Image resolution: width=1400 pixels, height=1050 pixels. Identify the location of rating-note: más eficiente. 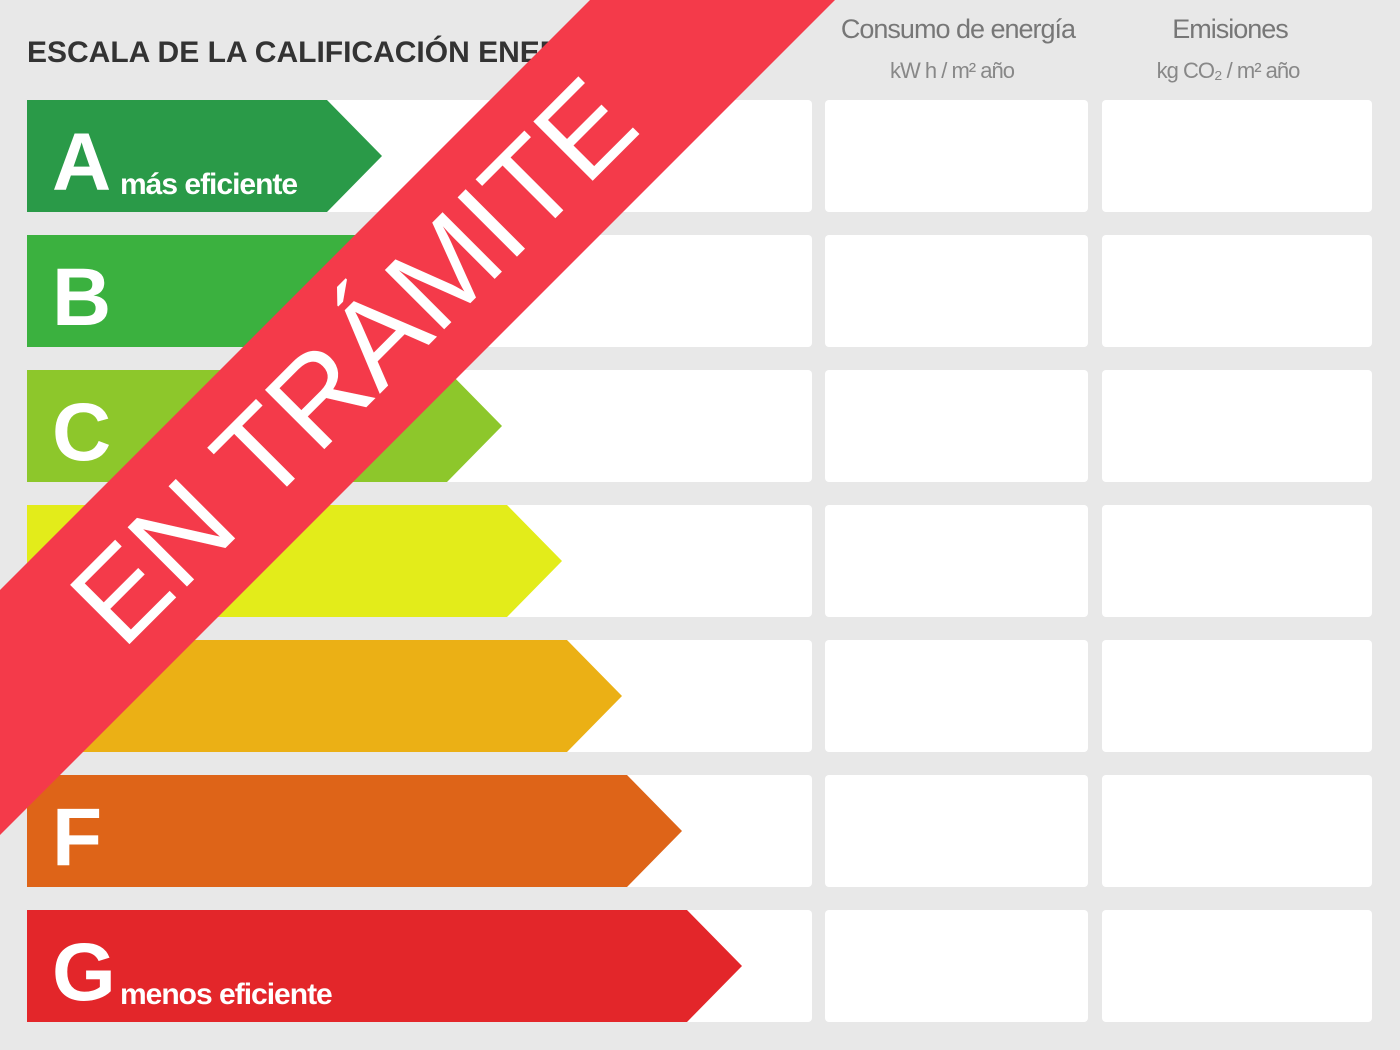
(208, 184).